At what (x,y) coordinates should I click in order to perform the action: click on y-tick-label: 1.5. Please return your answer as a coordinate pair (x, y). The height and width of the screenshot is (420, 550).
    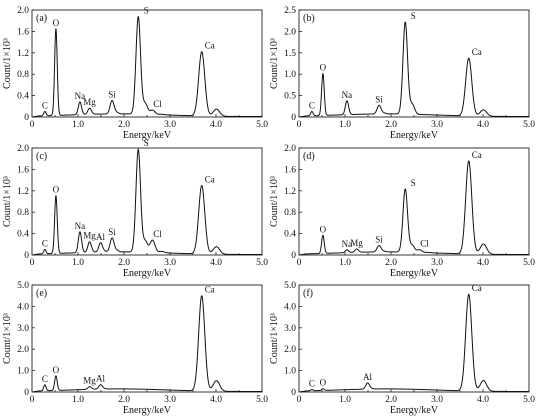
    Looking at the image, I should click on (290, 54).